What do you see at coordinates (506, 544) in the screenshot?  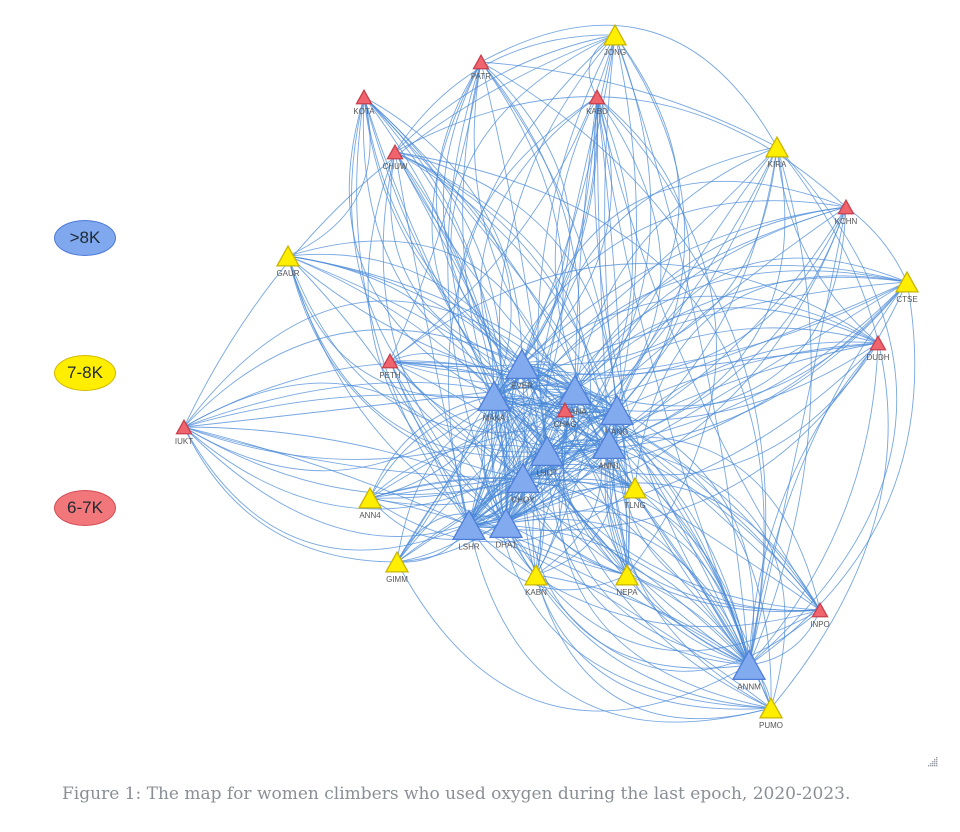 I see `node-label: DHA1` at bounding box center [506, 544].